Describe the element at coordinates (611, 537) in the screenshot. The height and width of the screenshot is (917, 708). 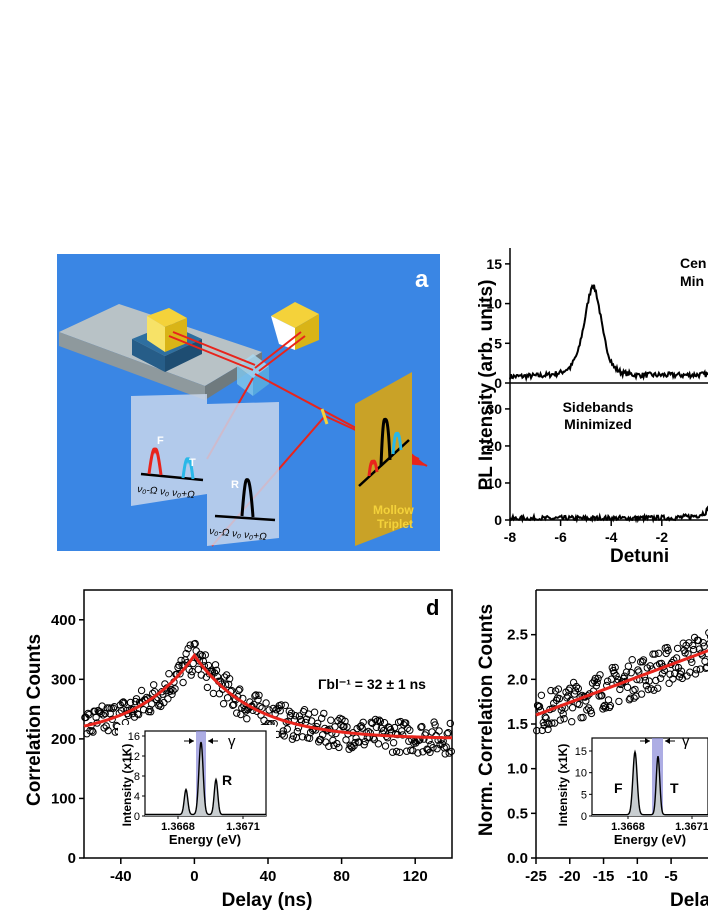
I see `chart-b-xtick-label: -4` at that location.